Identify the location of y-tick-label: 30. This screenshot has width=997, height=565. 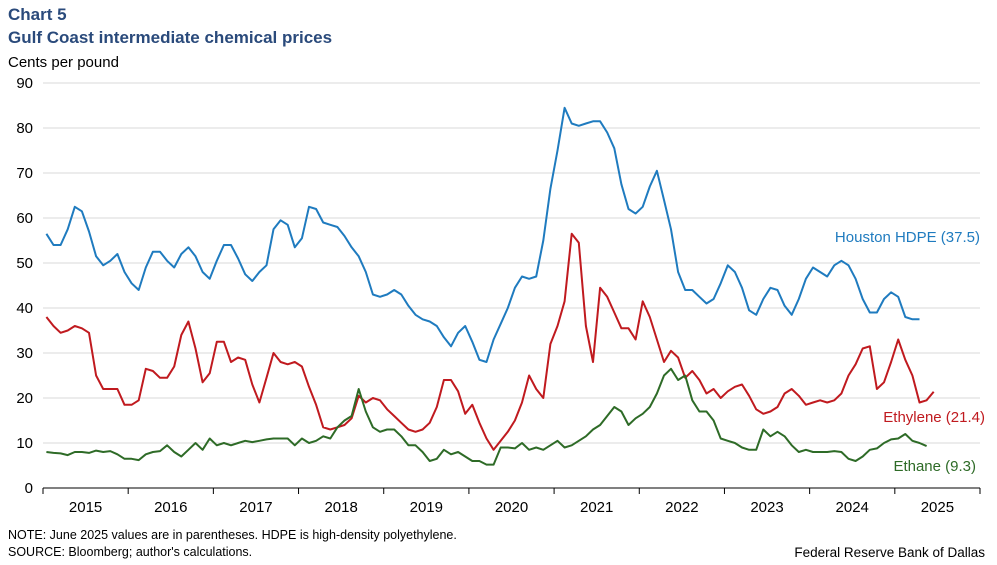
(24, 353).